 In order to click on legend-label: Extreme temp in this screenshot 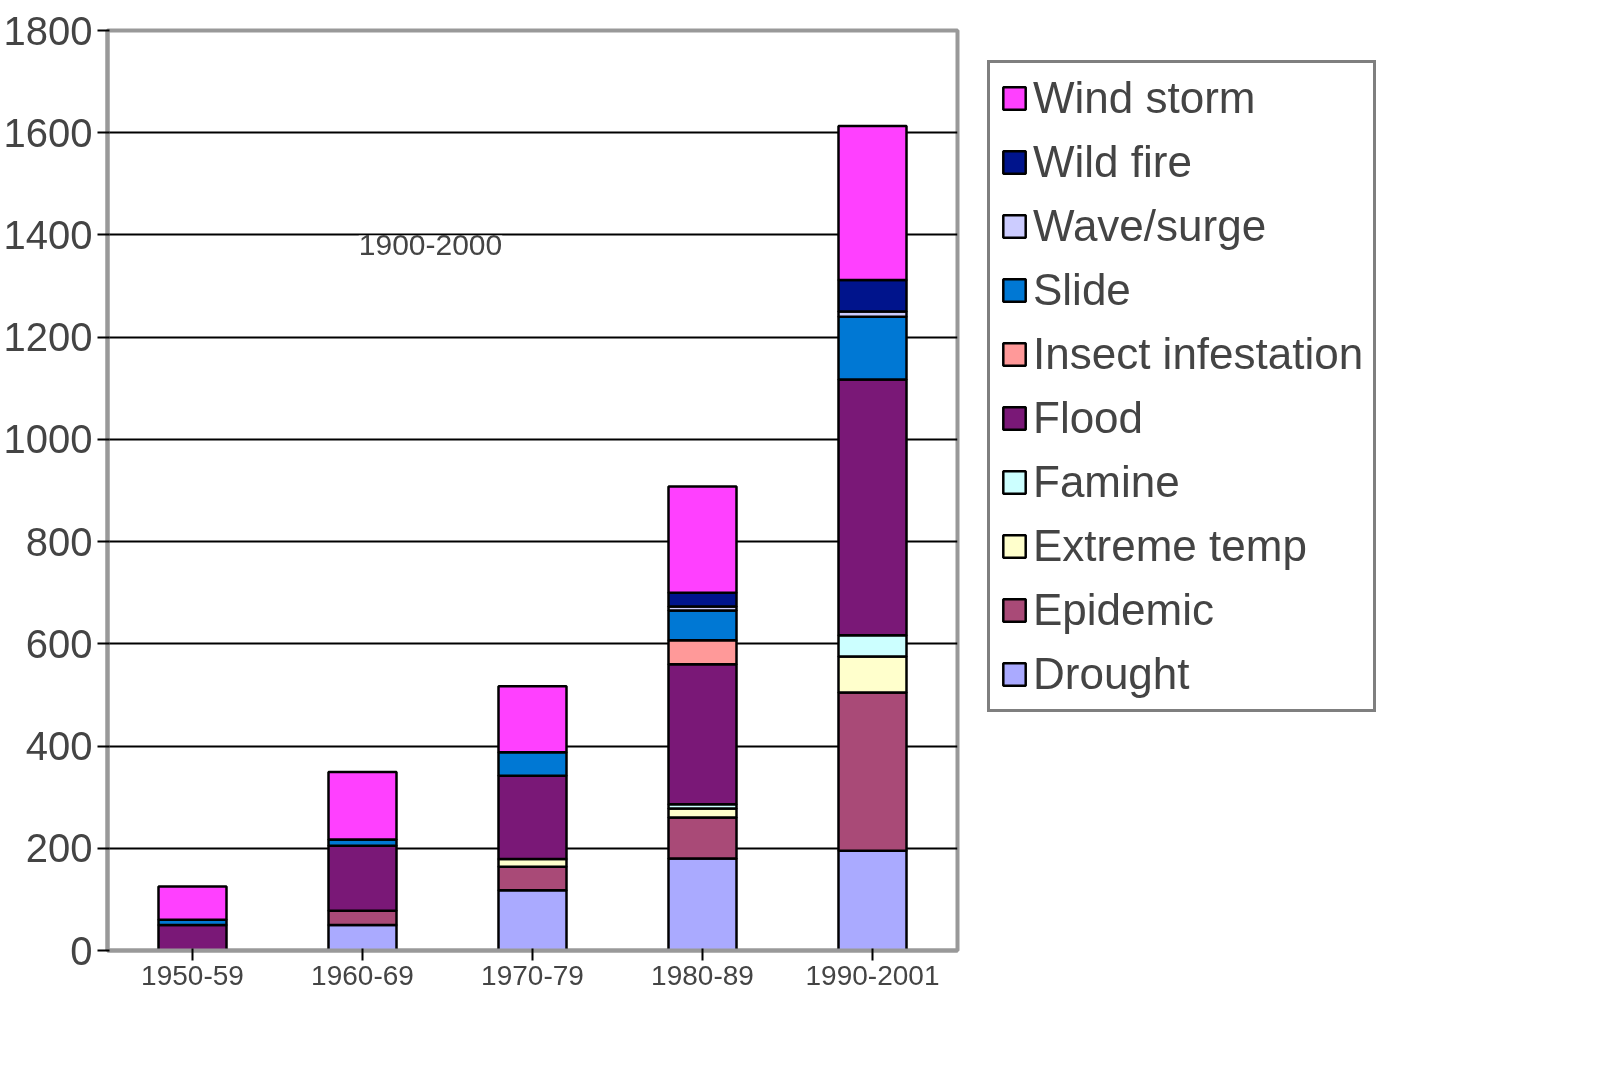, I will do `click(1170, 546)`.